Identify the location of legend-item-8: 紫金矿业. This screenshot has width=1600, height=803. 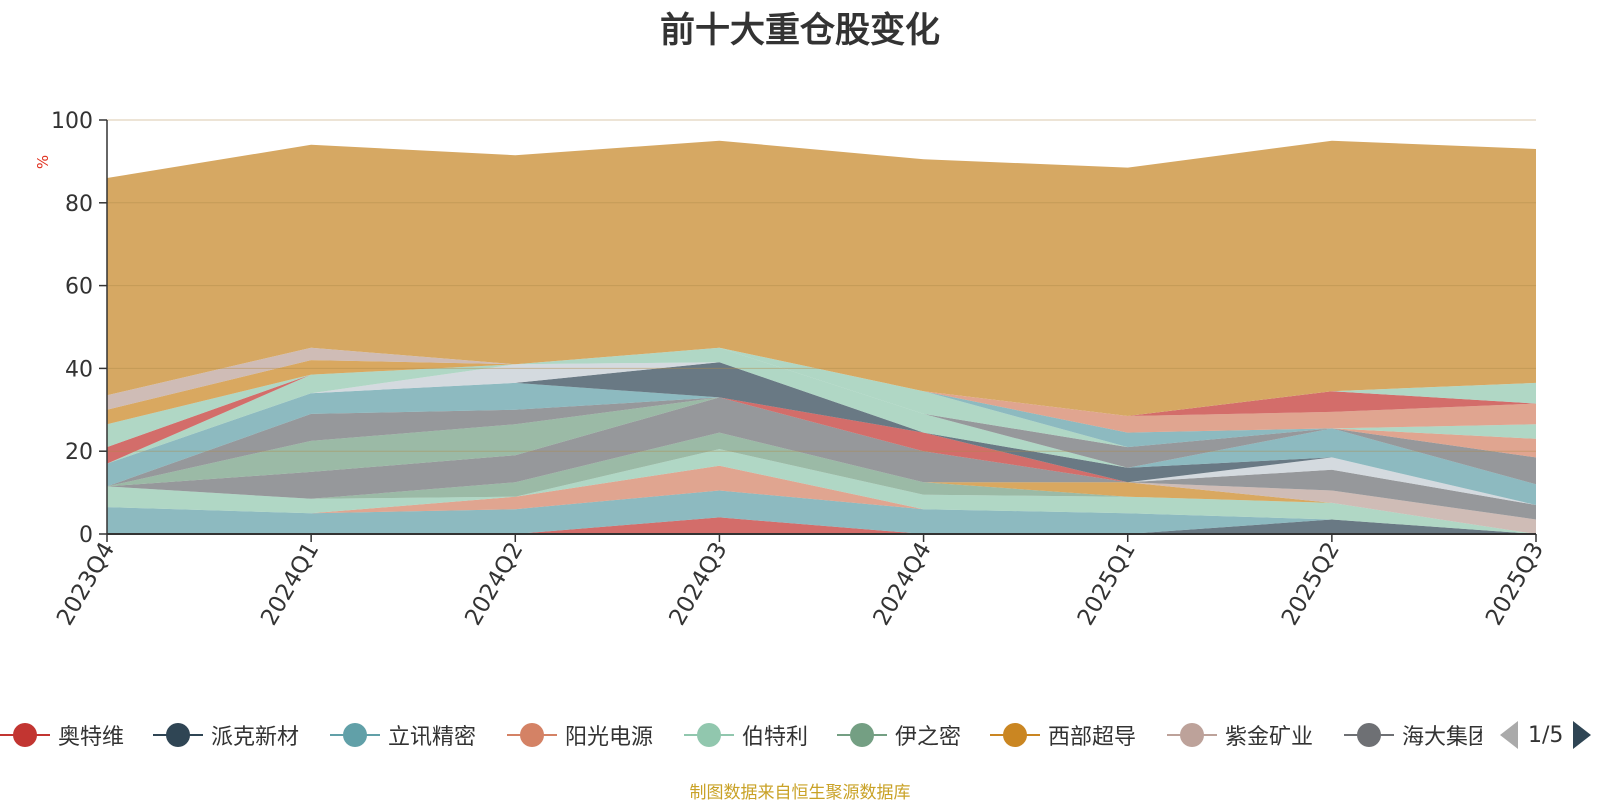
(1240, 735).